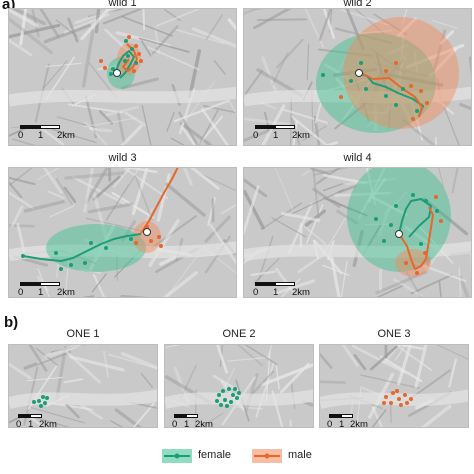  I want to click on legend-male-swatch, so click(267, 456).